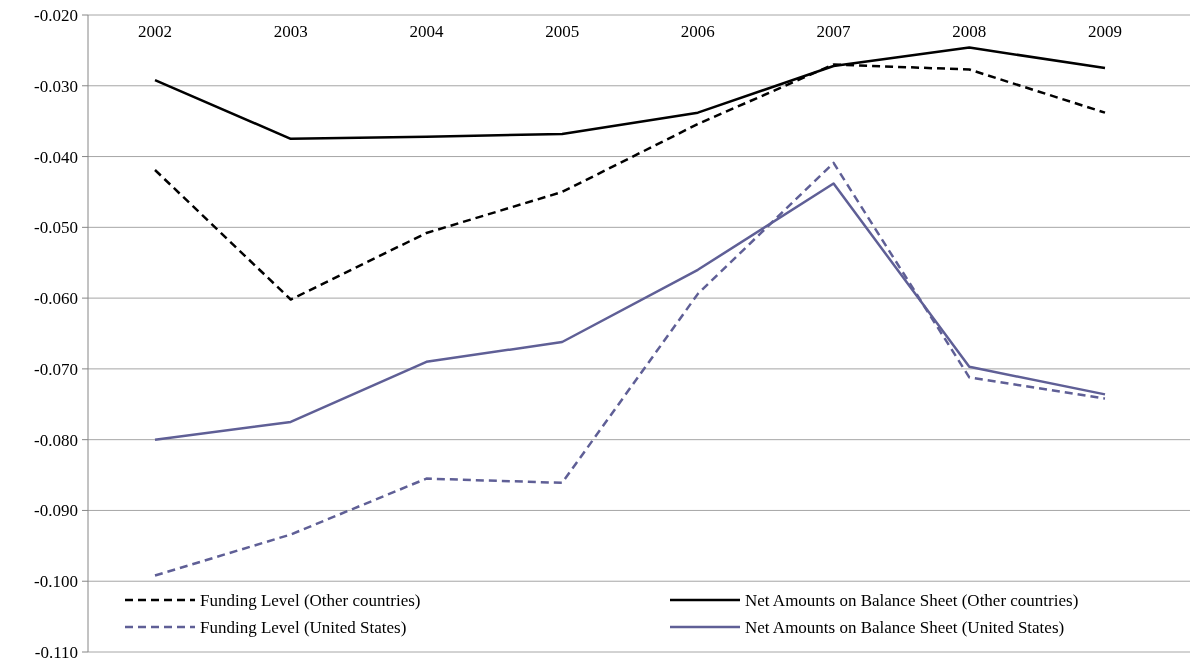 The width and height of the screenshot is (1198, 664). I want to click on y-tick-label: -0.050, so click(56, 228).